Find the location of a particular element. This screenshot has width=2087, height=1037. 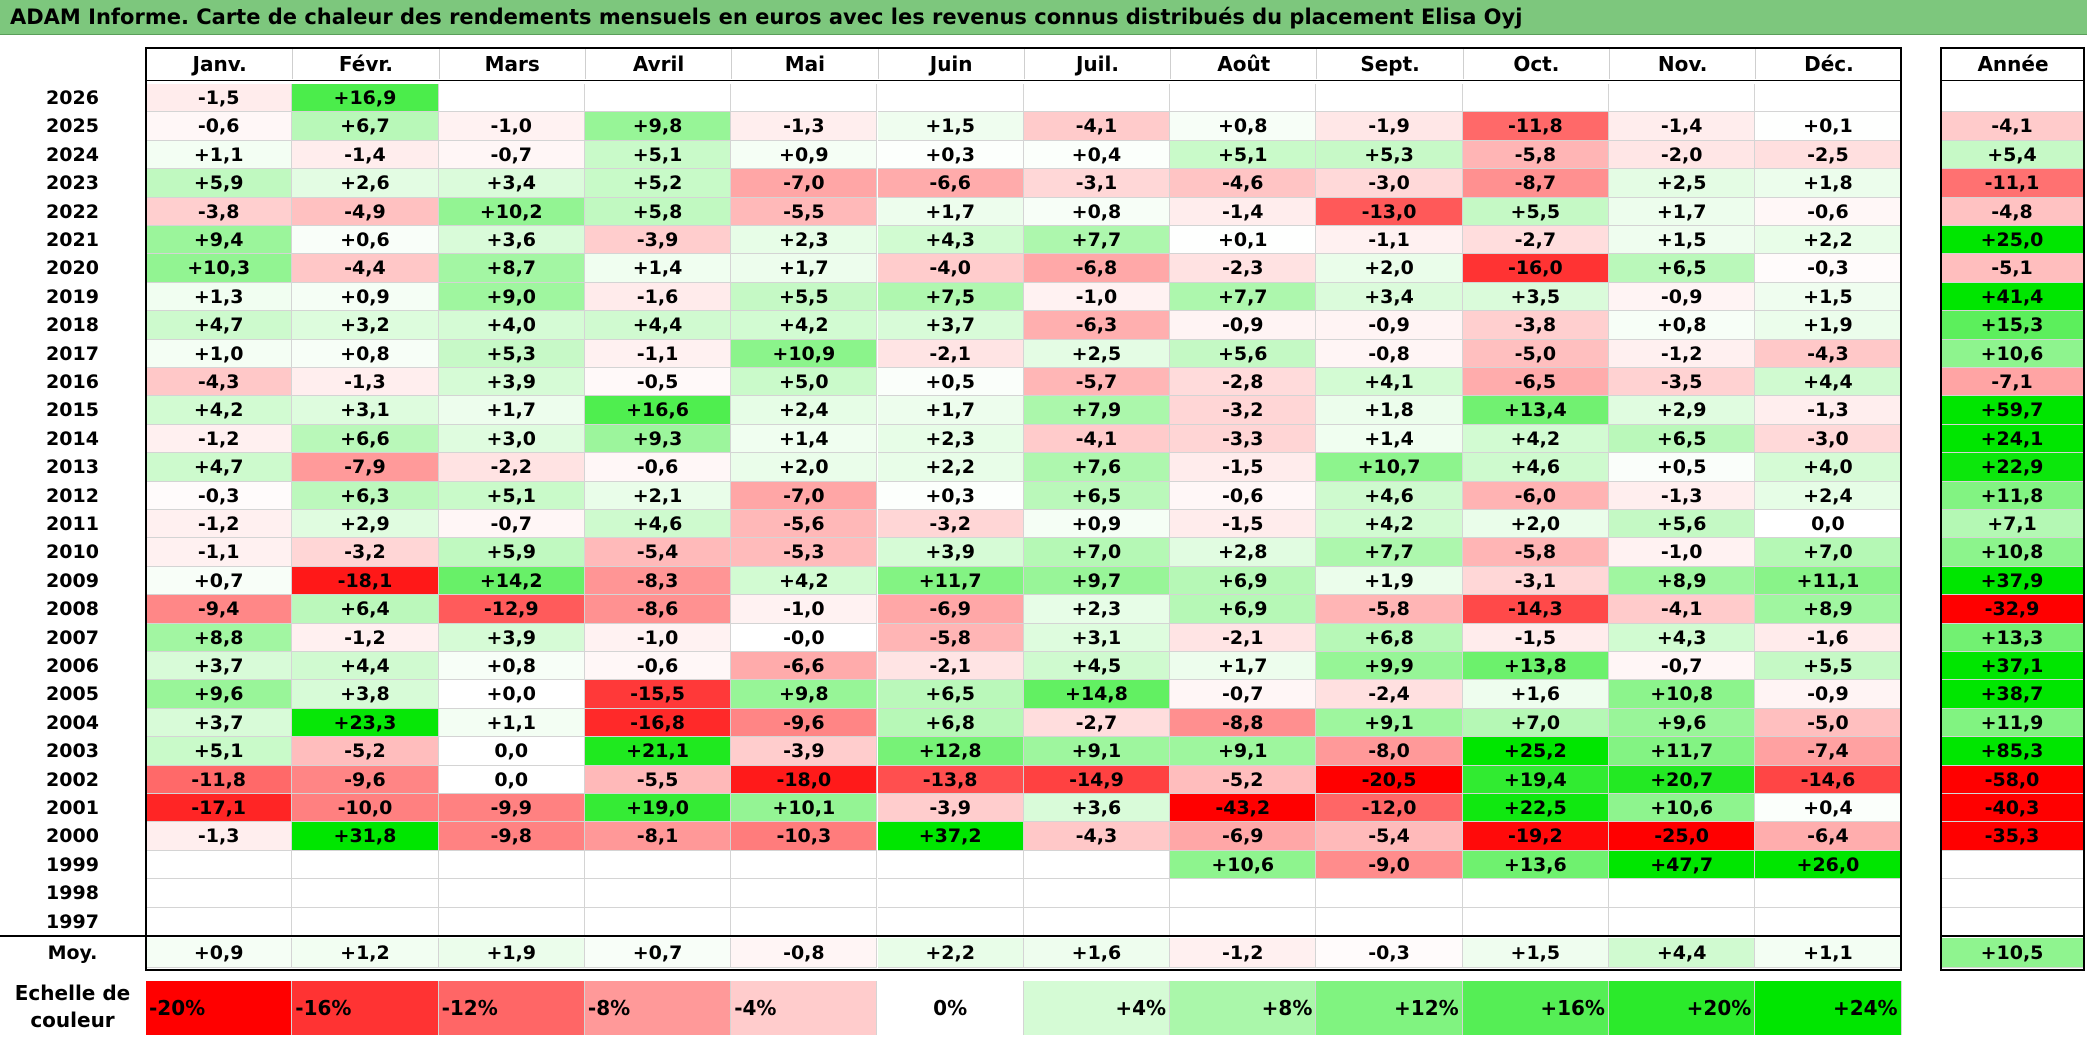

heatmap-cell: +5,5 is located at coordinates (1828, 666).